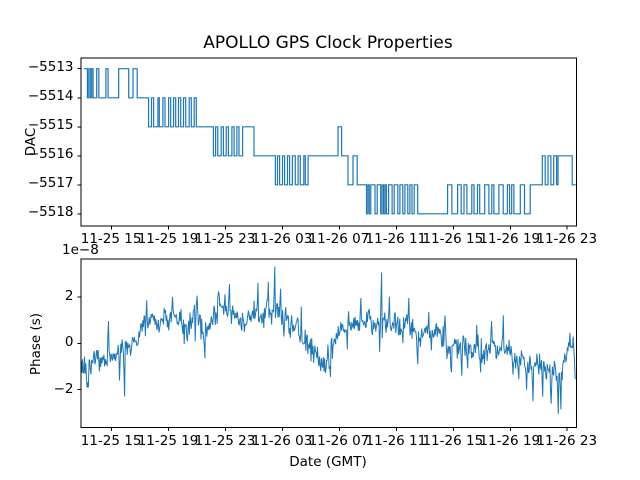 This screenshot has width=640, height=480. Describe the element at coordinates (80, 250) in the screenshot. I see `phase-offset-text: 1e−8` at that location.